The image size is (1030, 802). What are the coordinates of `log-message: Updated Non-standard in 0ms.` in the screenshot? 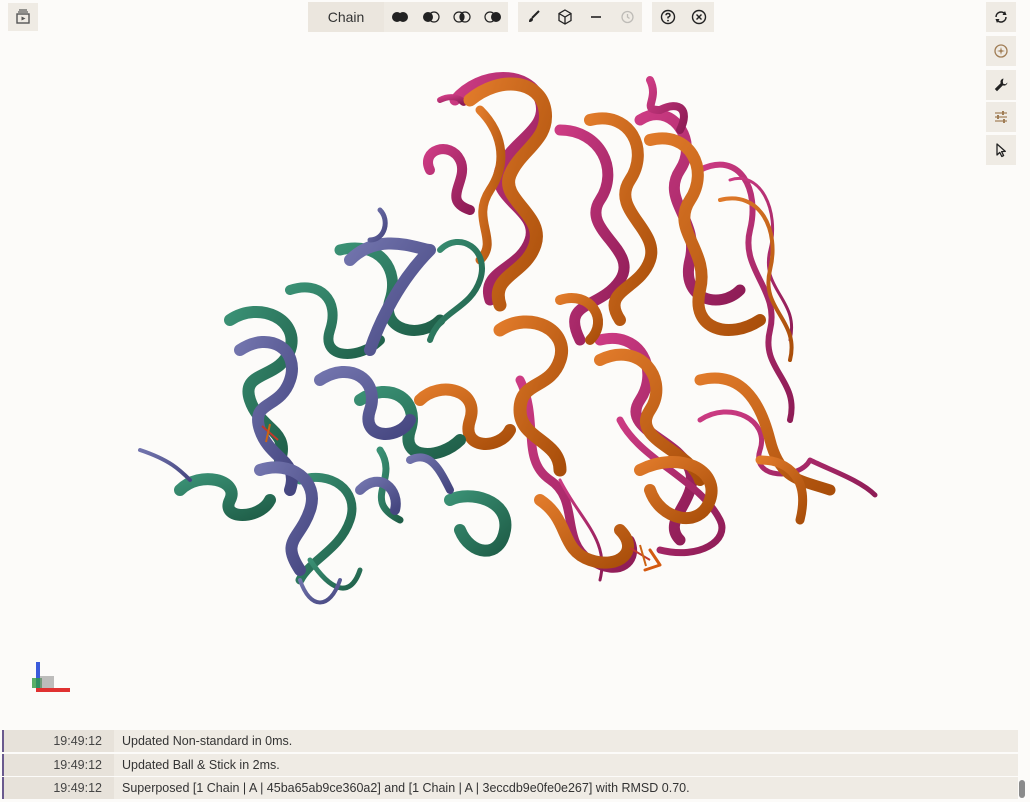 It's located at (207, 741).